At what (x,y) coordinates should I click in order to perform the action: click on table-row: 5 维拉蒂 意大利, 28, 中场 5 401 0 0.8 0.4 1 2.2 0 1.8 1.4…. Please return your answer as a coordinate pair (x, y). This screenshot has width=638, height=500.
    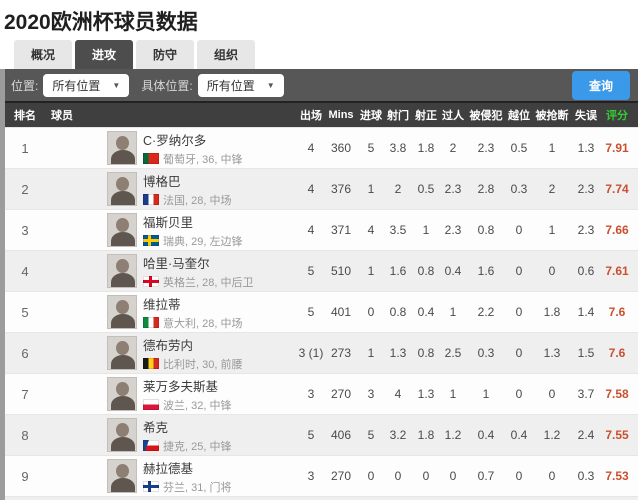
    Looking at the image, I should click on (321, 311).